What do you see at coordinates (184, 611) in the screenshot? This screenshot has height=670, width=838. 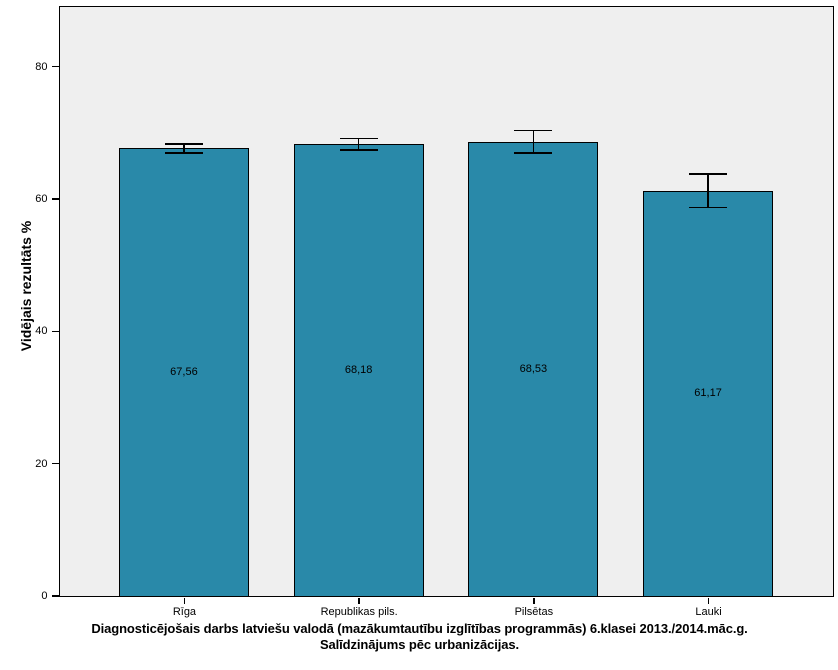 I see `x-tick-label: Rīga` at bounding box center [184, 611].